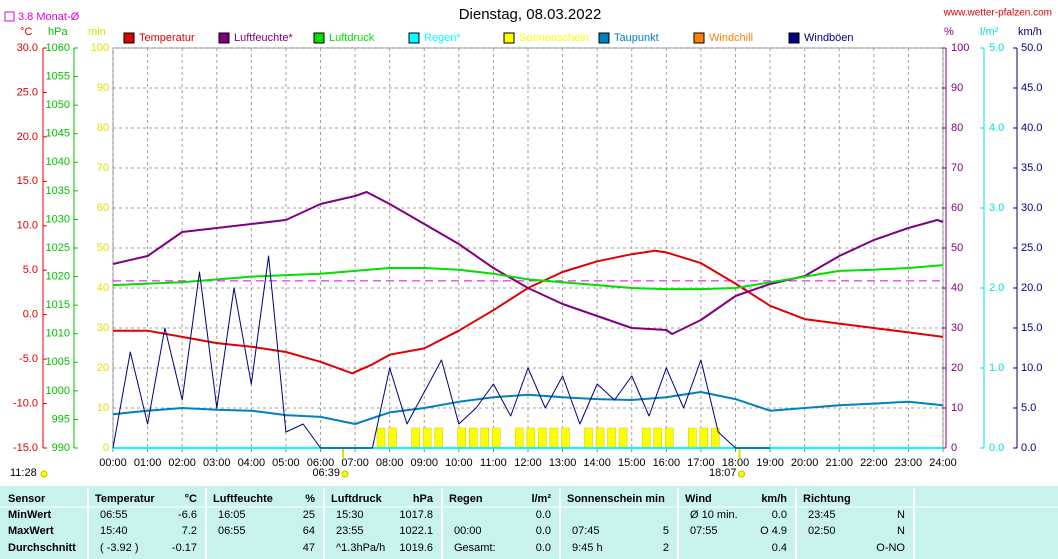  Describe the element at coordinates (309, 531) in the screenshot. I see `table-value: 64` at that location.